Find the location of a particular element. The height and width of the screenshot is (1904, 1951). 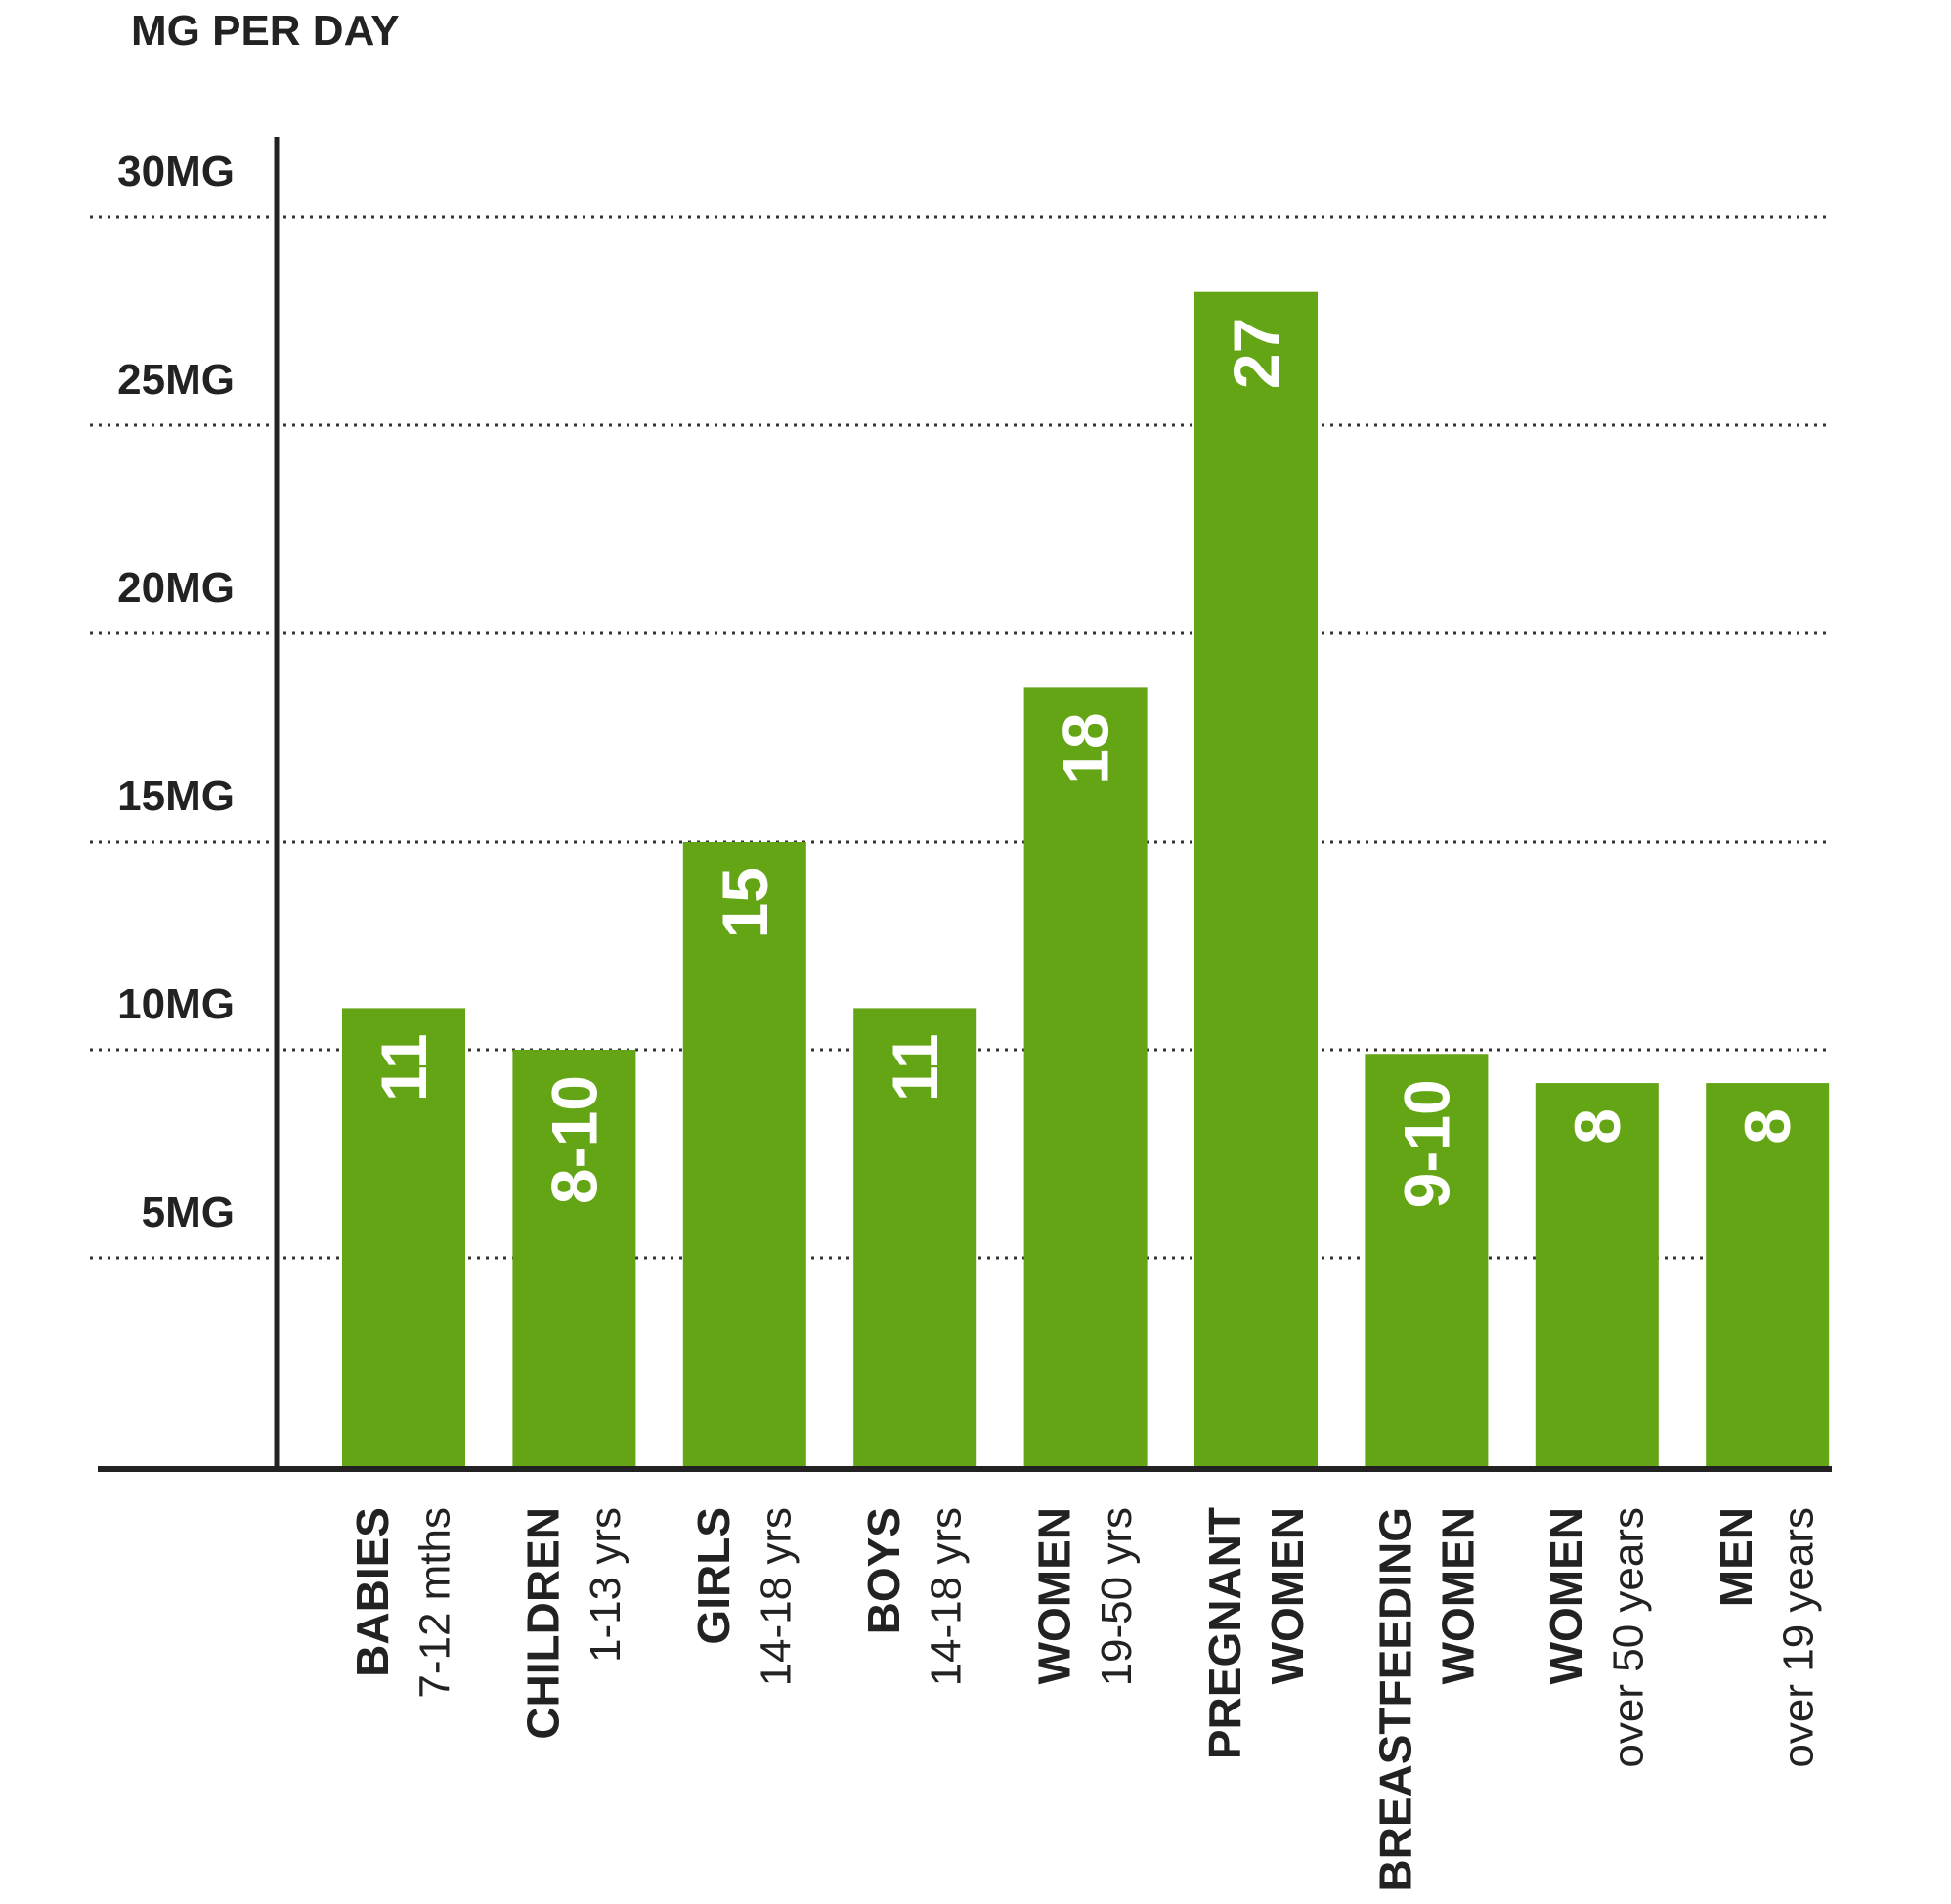

category-label: CHILDREN is located at coordinates (542, 1623).